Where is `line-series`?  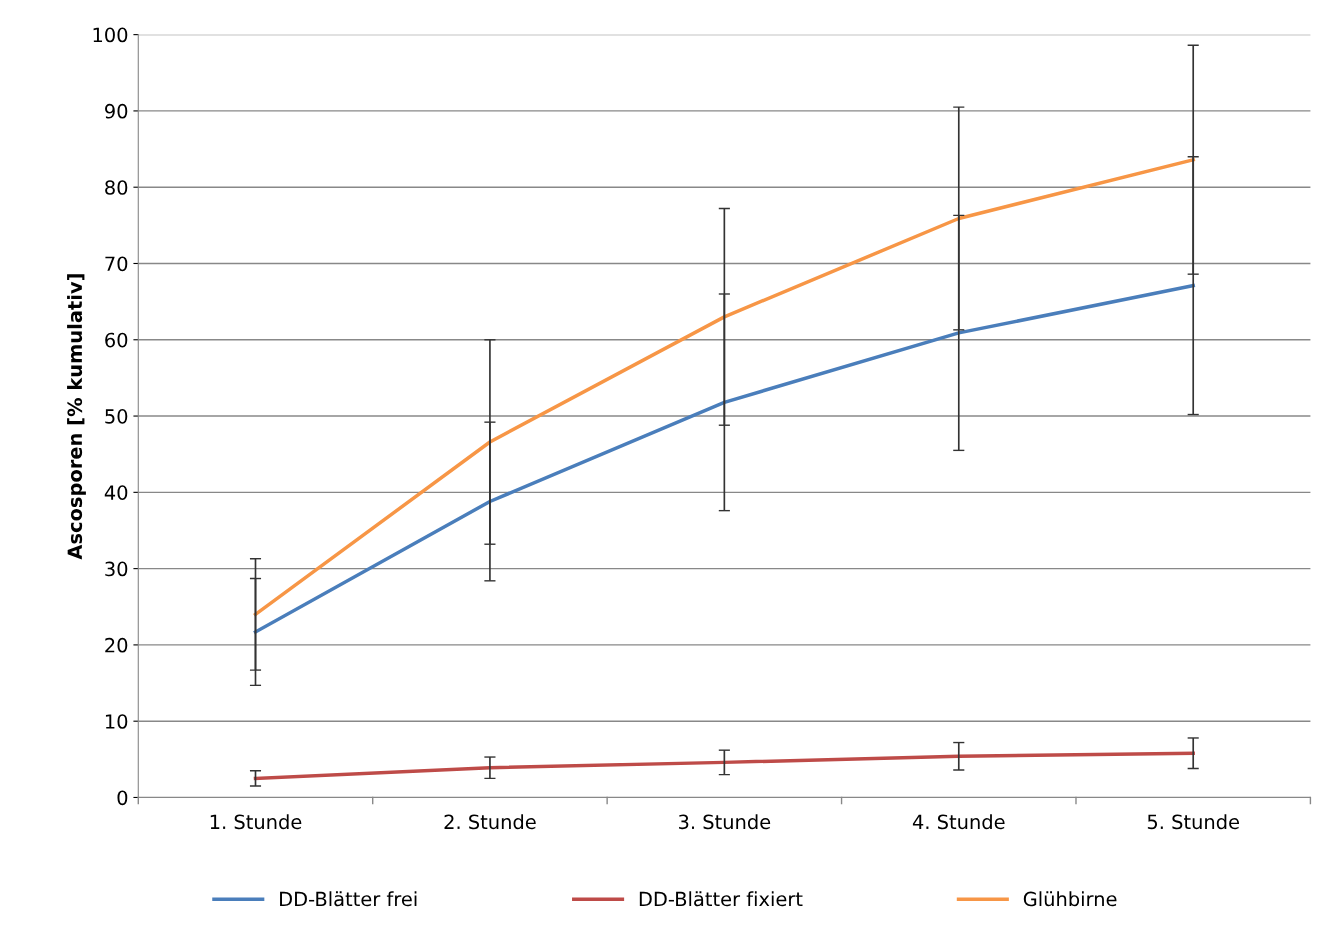 line-series is located at coordinates (724, 766).